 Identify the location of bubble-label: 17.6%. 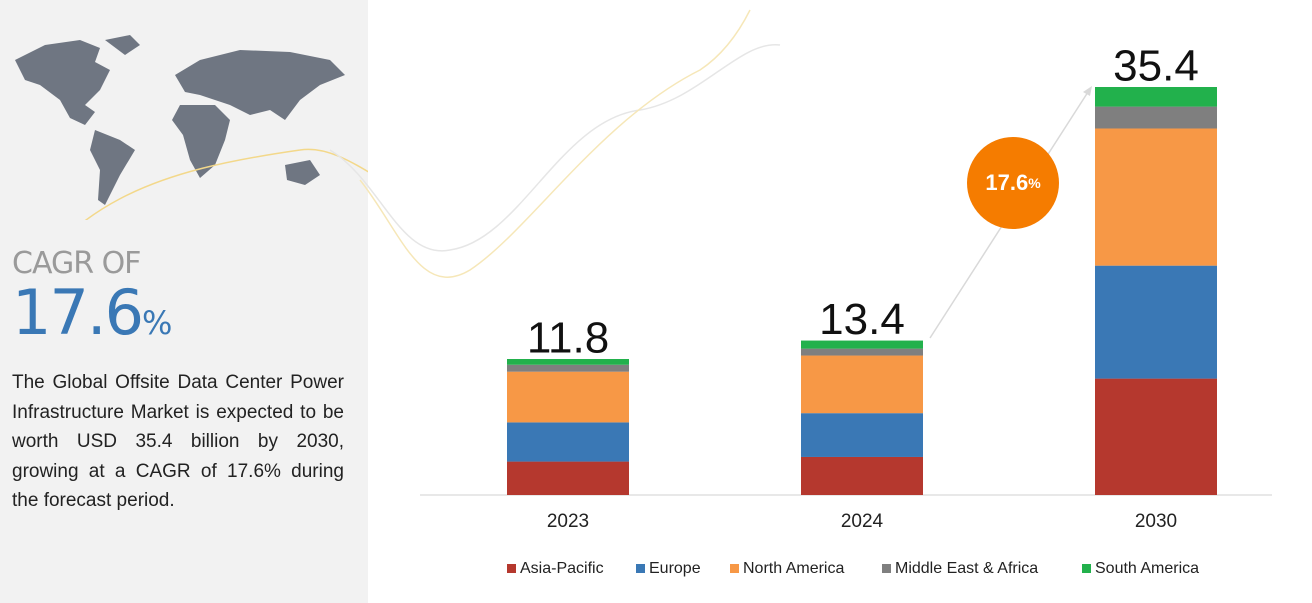
(1013, 182).